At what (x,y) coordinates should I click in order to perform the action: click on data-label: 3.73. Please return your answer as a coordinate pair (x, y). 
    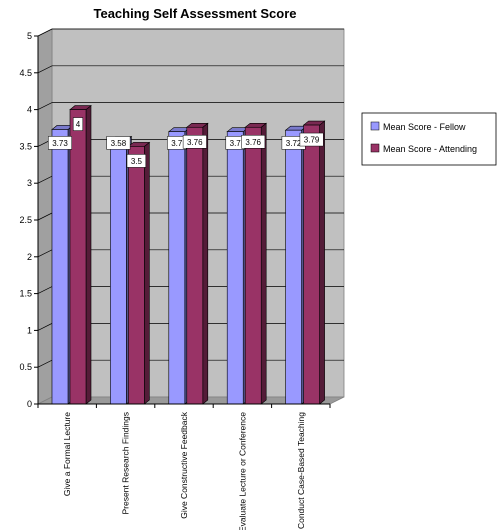
    Looking at the image, I should click on (60, 143).